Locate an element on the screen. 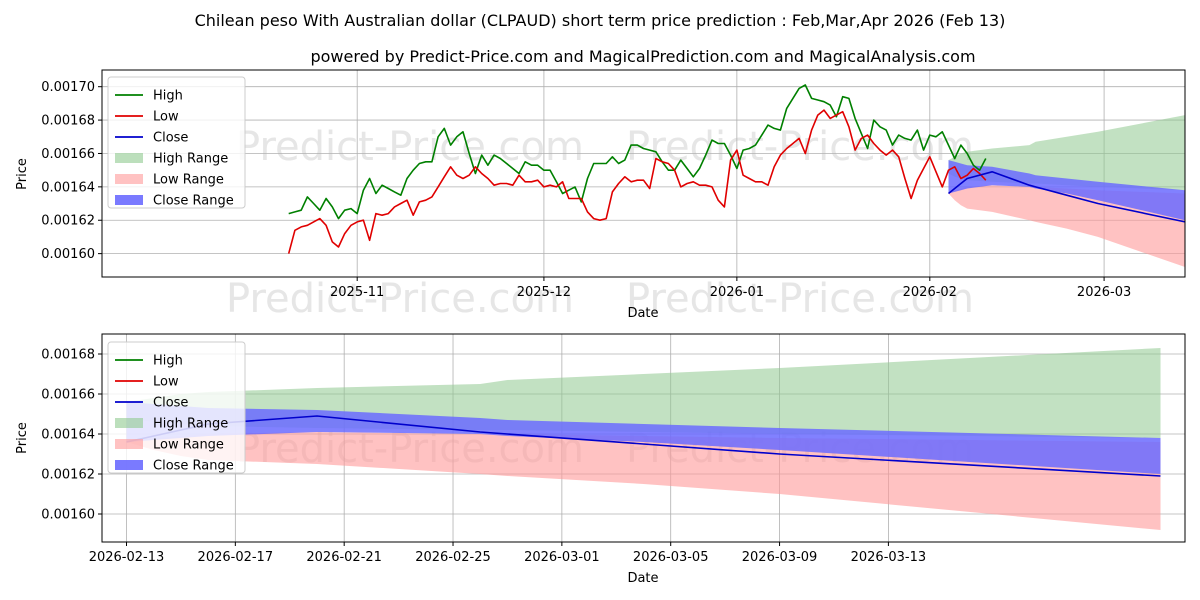 Image resolution: width=1200 pixels, height=600 pixels. bottom-y-axis-label: Price is located at coordinates (22, 438).